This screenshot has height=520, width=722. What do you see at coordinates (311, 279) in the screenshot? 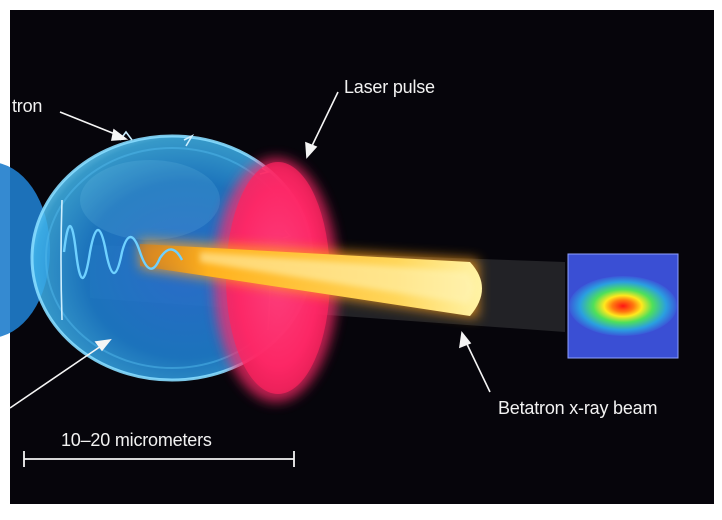
I see `xray-beam` at bounding box center [311, 279].